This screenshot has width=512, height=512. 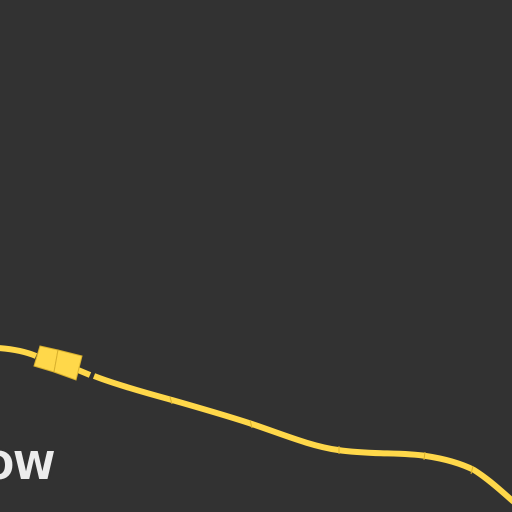 What do you see at coordinates (321, 435) in the screenshot?
I see `road-segment-dividers` at bounding box center [321, 435].